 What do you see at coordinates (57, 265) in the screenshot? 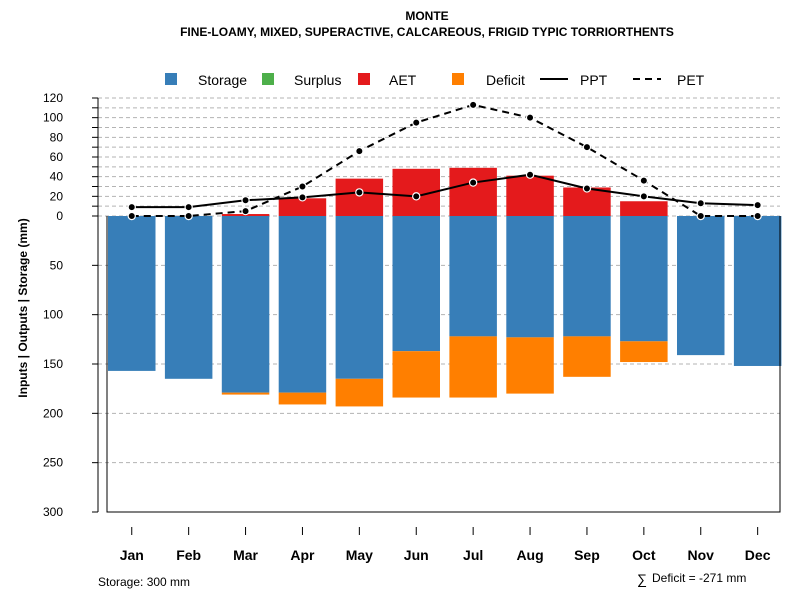
I see `y-tick-label: 50` at bounding box center [57, 265].